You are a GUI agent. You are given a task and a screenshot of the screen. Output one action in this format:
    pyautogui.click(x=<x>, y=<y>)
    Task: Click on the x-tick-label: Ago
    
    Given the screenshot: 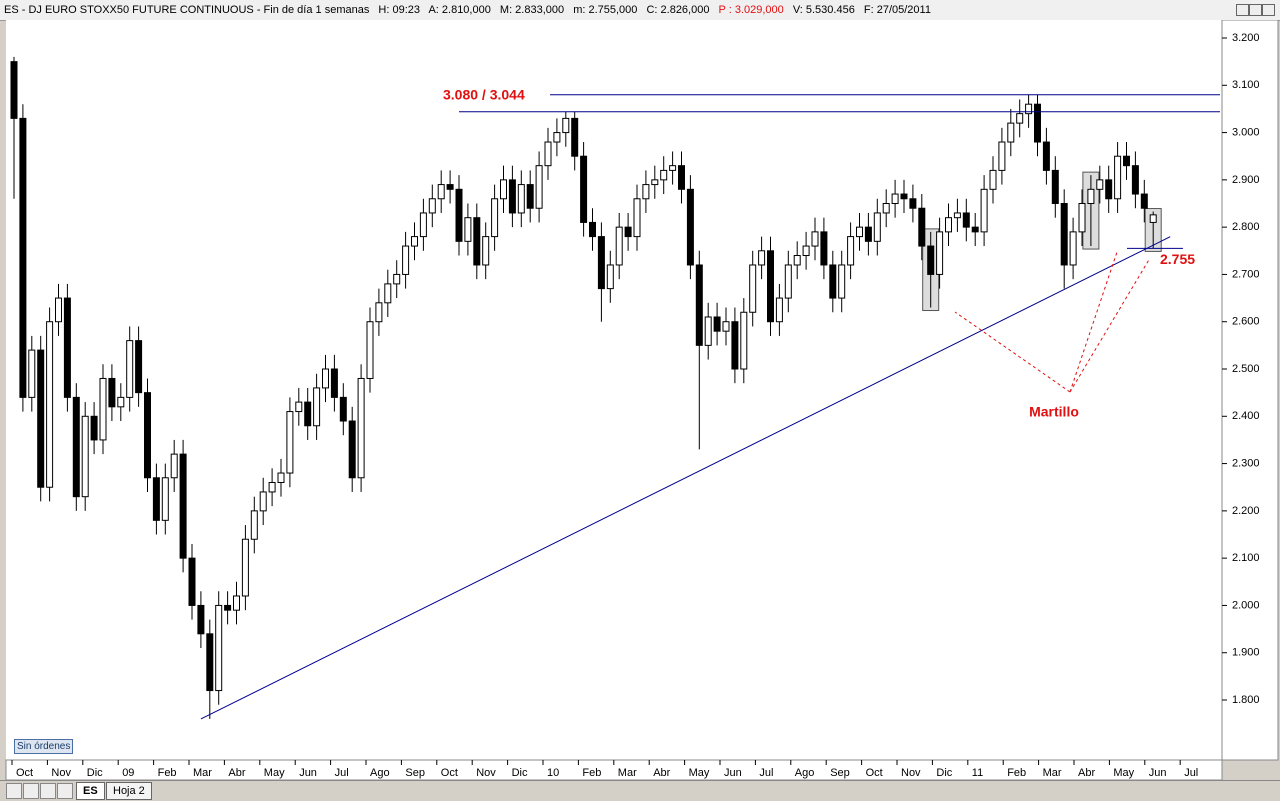 What is the action you would take?
    pyautogui.click(x=380, y=773)
    